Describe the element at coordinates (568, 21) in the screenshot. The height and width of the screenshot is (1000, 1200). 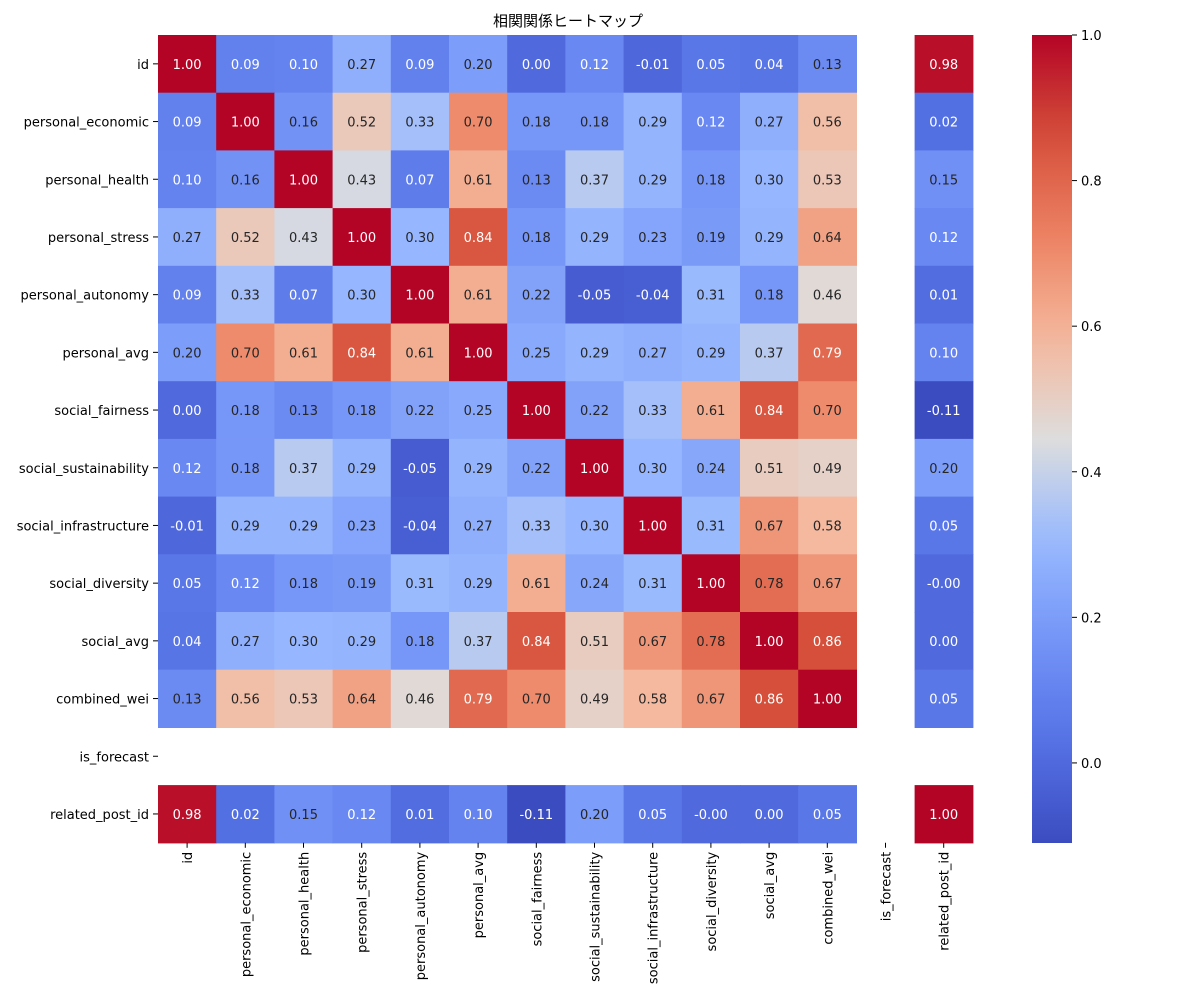
I see `chart-title: 相関関係ヒートマップ` at that location.